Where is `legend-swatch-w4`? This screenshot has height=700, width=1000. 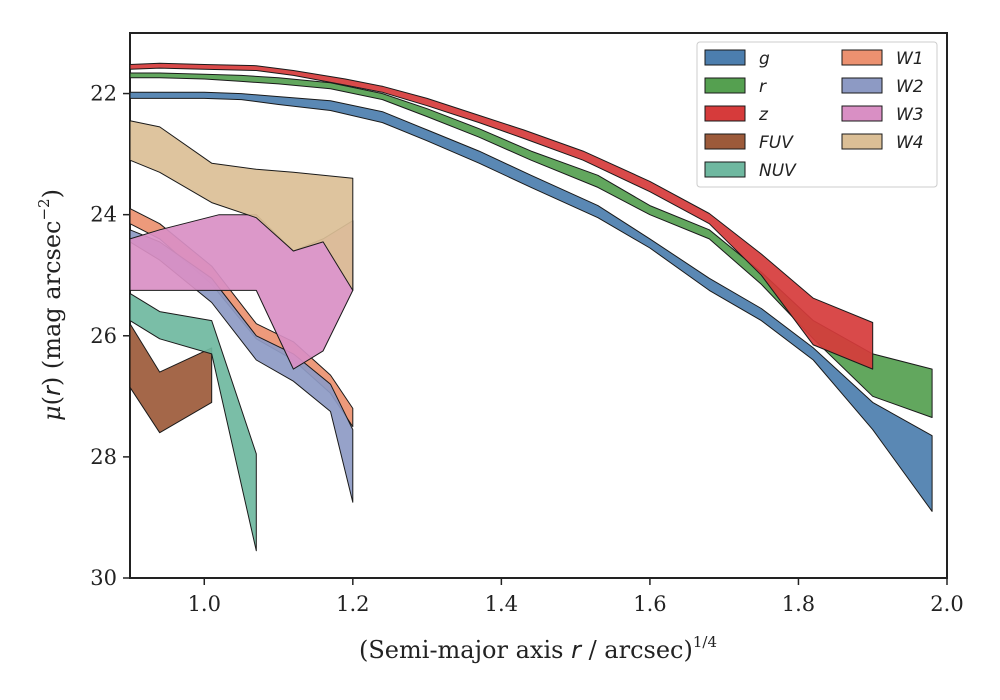 legend-swatch-w4 is located at coordinates (862, 141).